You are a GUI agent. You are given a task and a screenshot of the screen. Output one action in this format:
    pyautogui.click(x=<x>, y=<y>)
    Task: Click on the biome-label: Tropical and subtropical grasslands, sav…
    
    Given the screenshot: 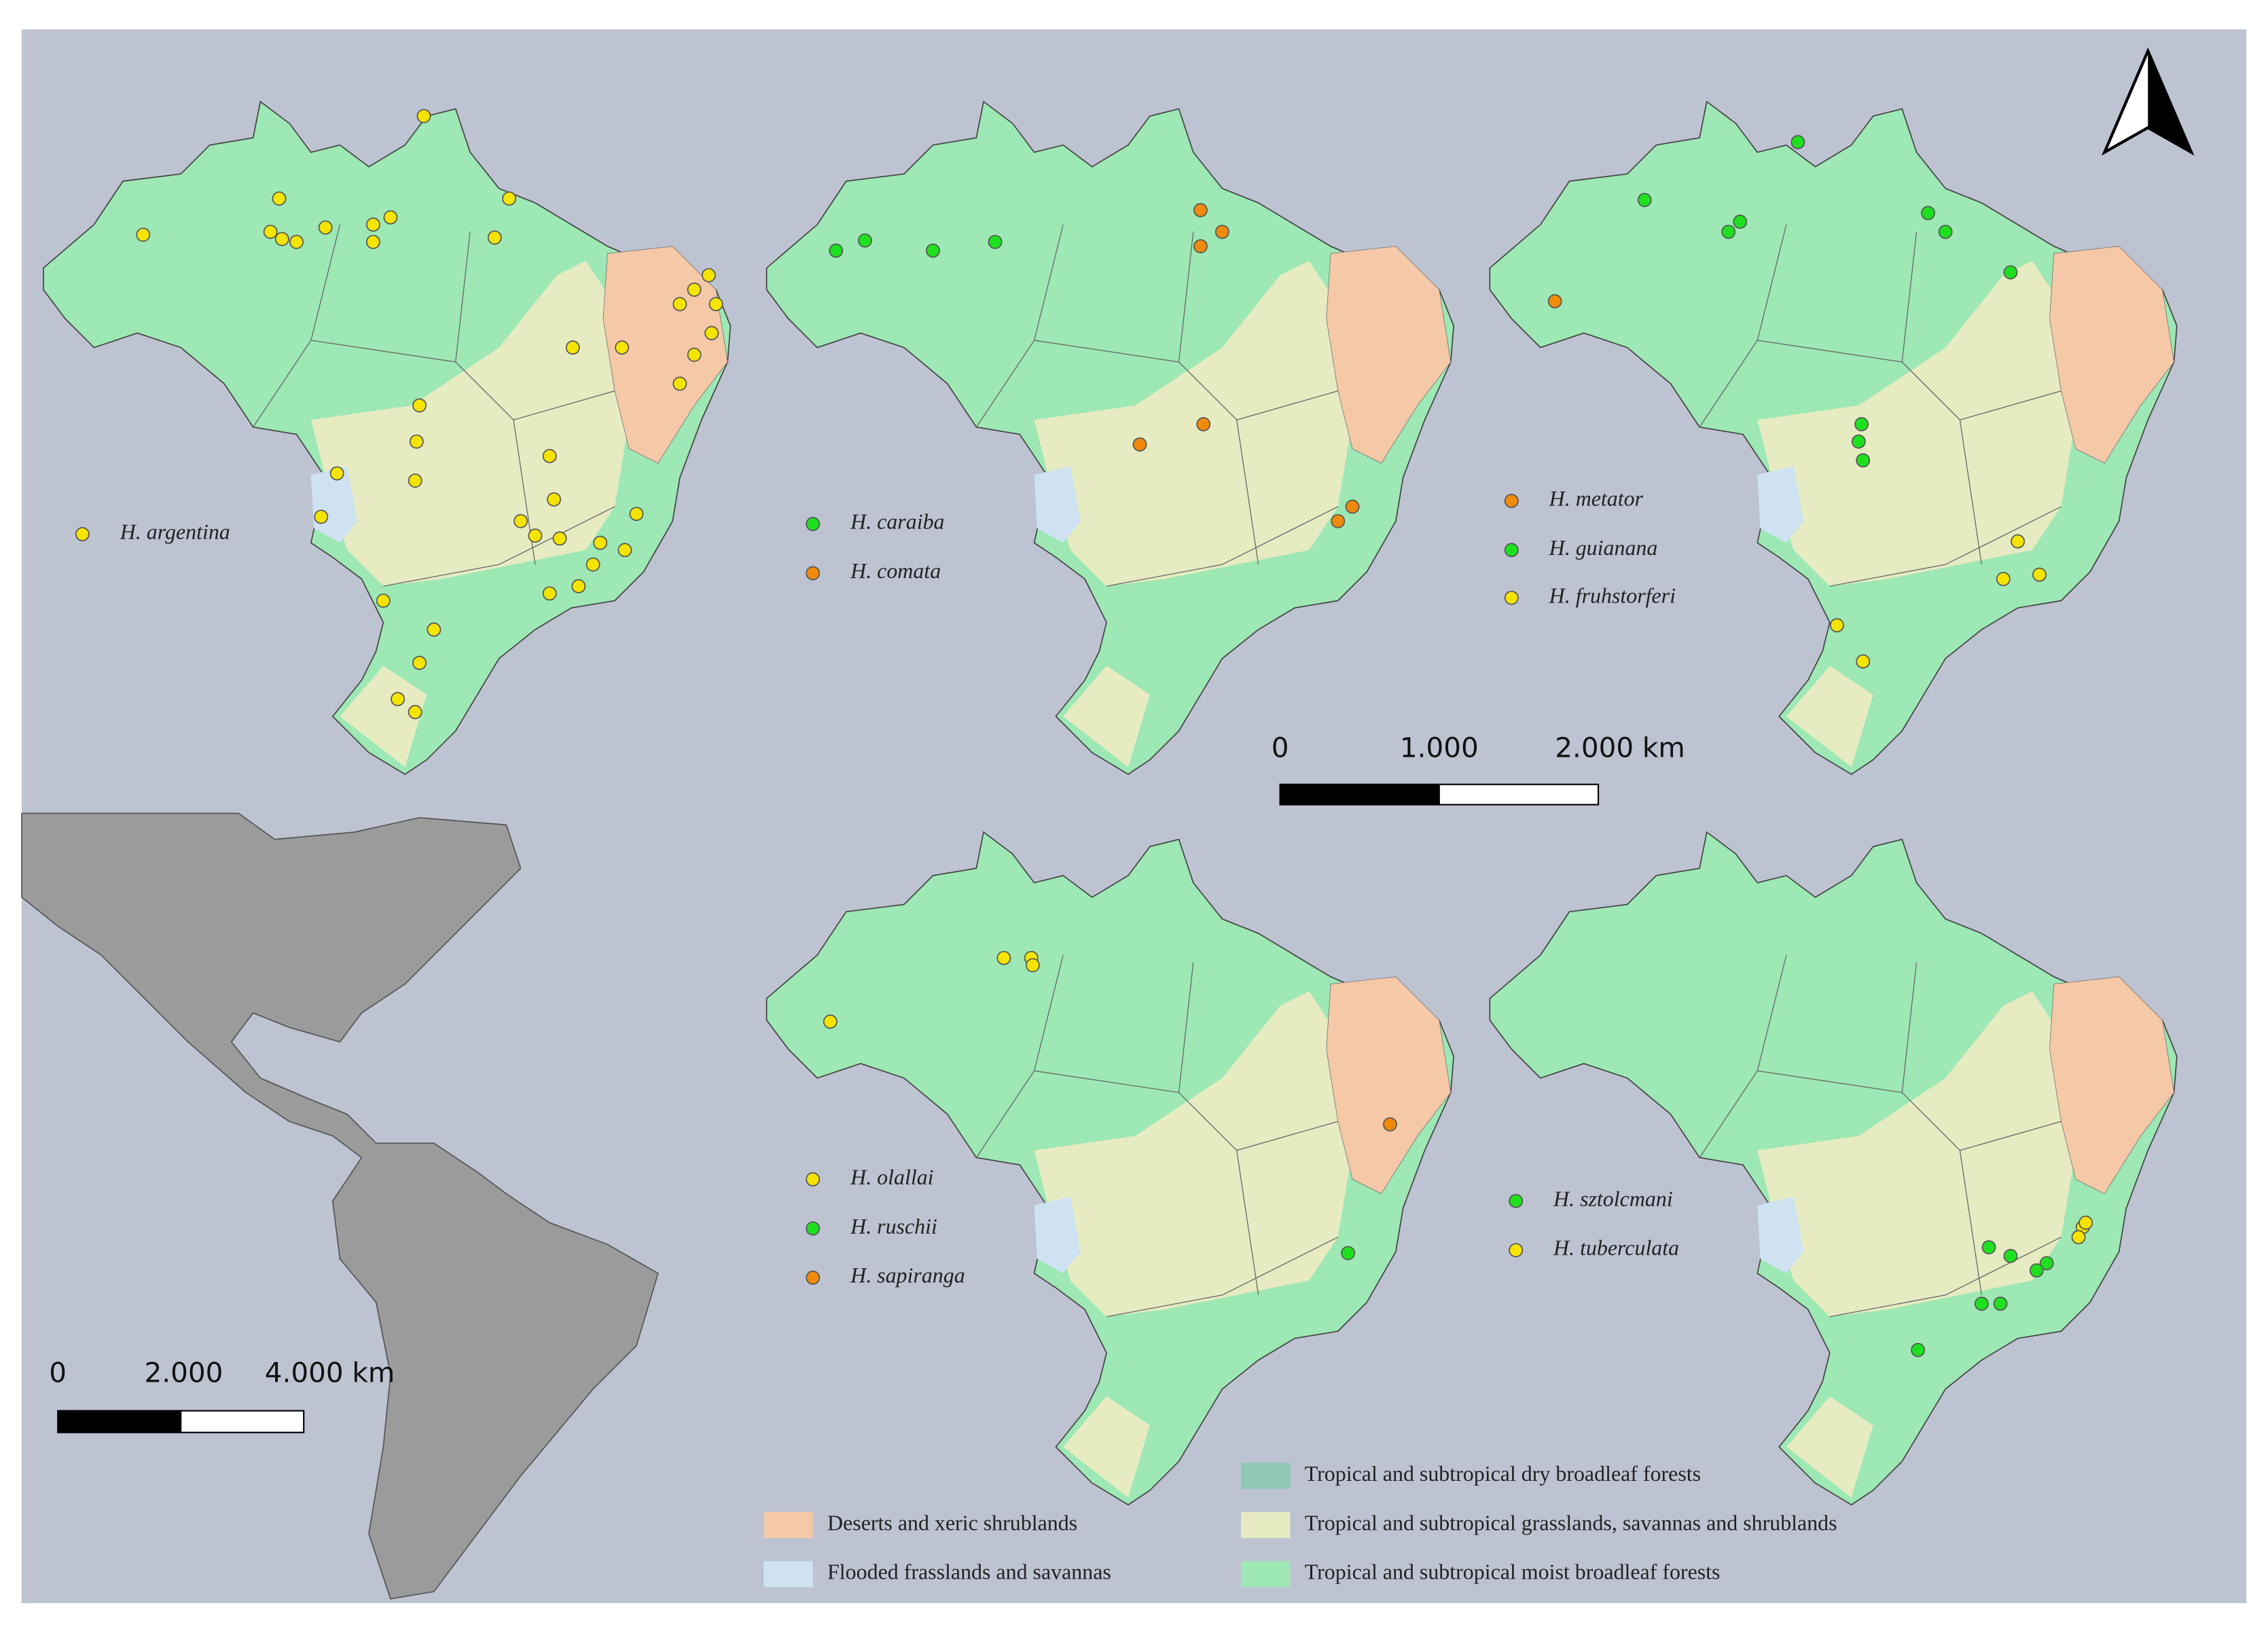 What is the action you would take?
    pyautogui.click(x=1571, y=1523)
    